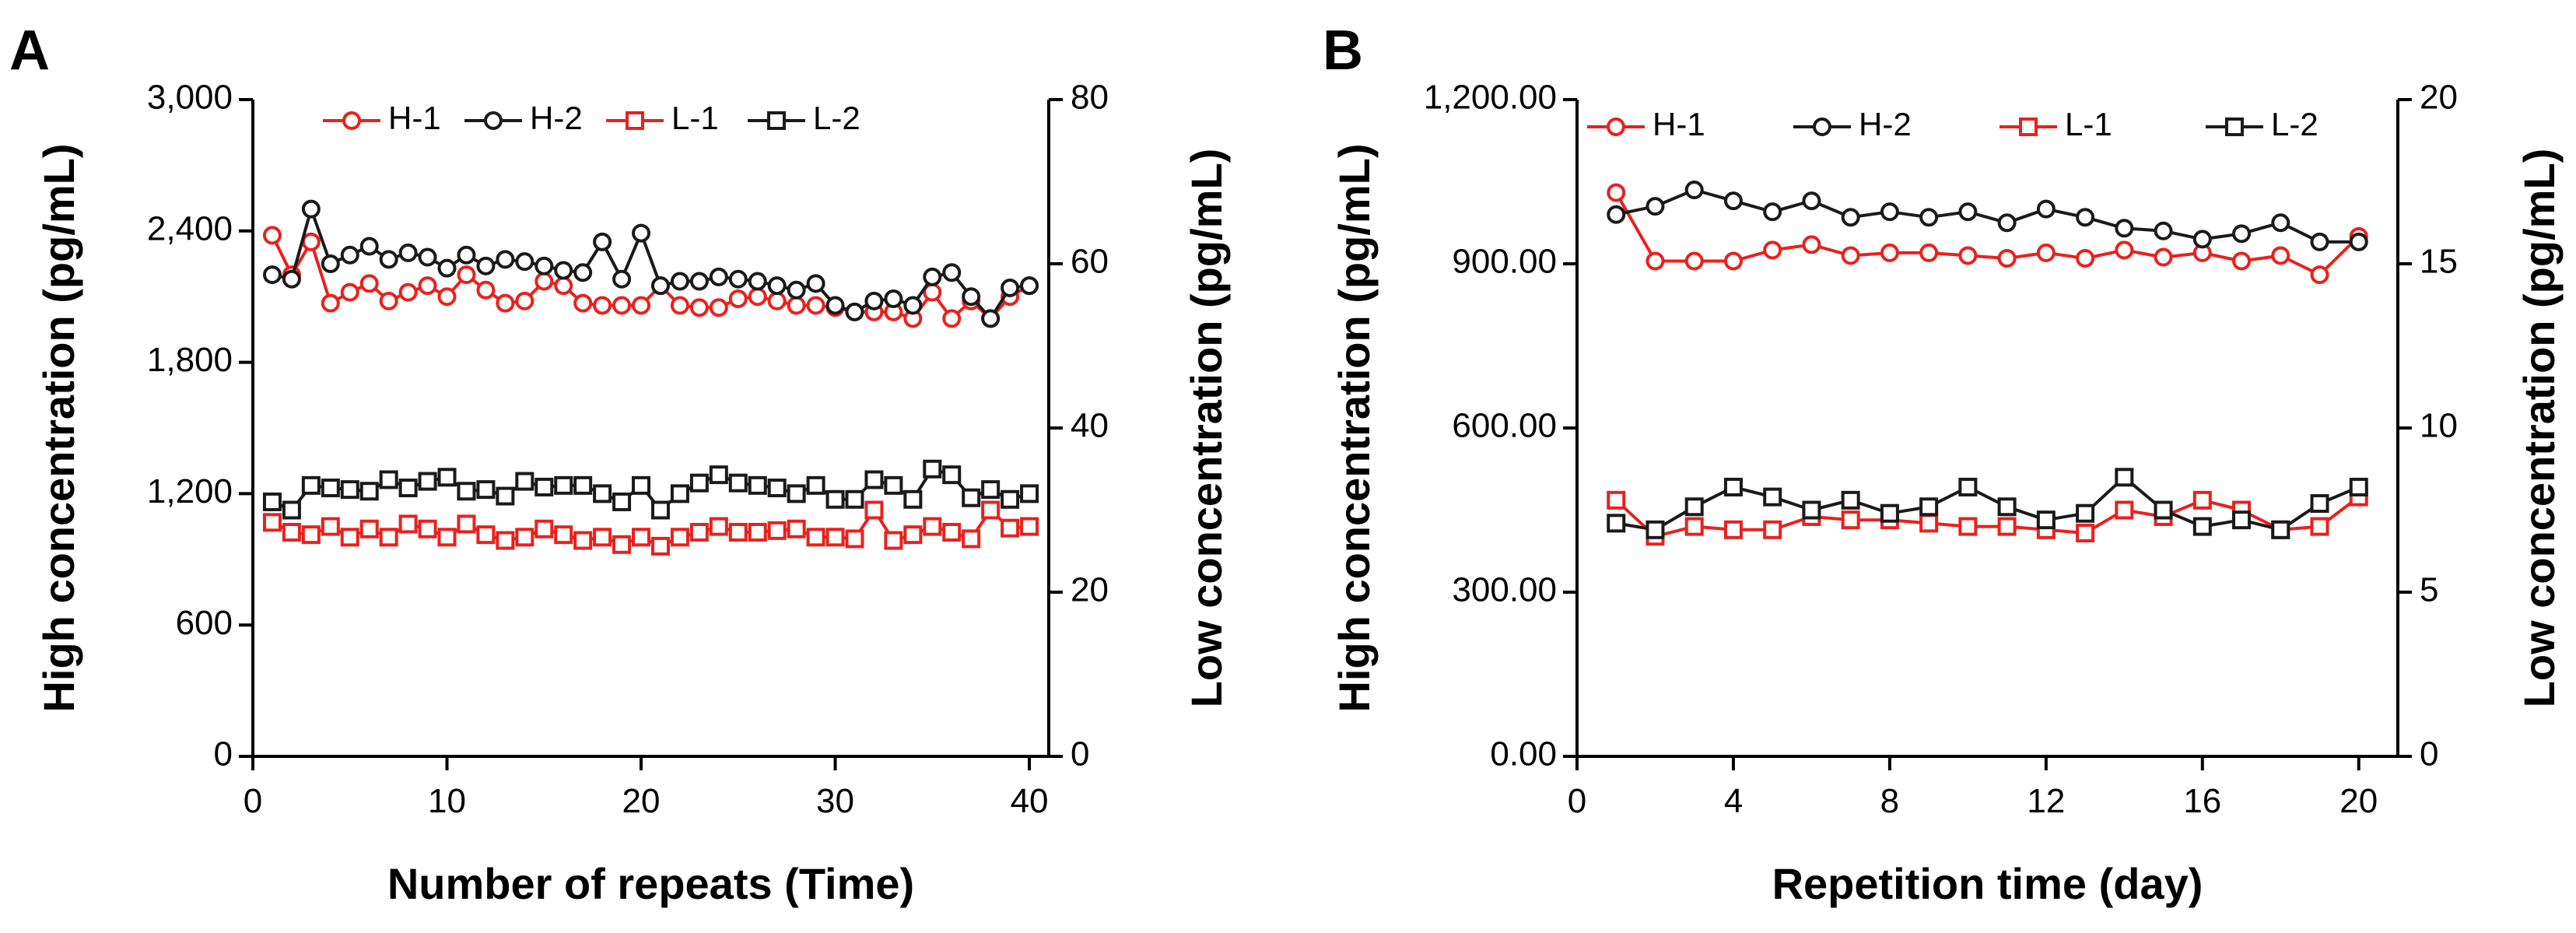 This screenshot has width=2576, height=933. What do you see at coordinates (2439, 426) in the screenshot?
I see `panel-b-y-right-tick-label: 10` at bounding box center [2439, 426].